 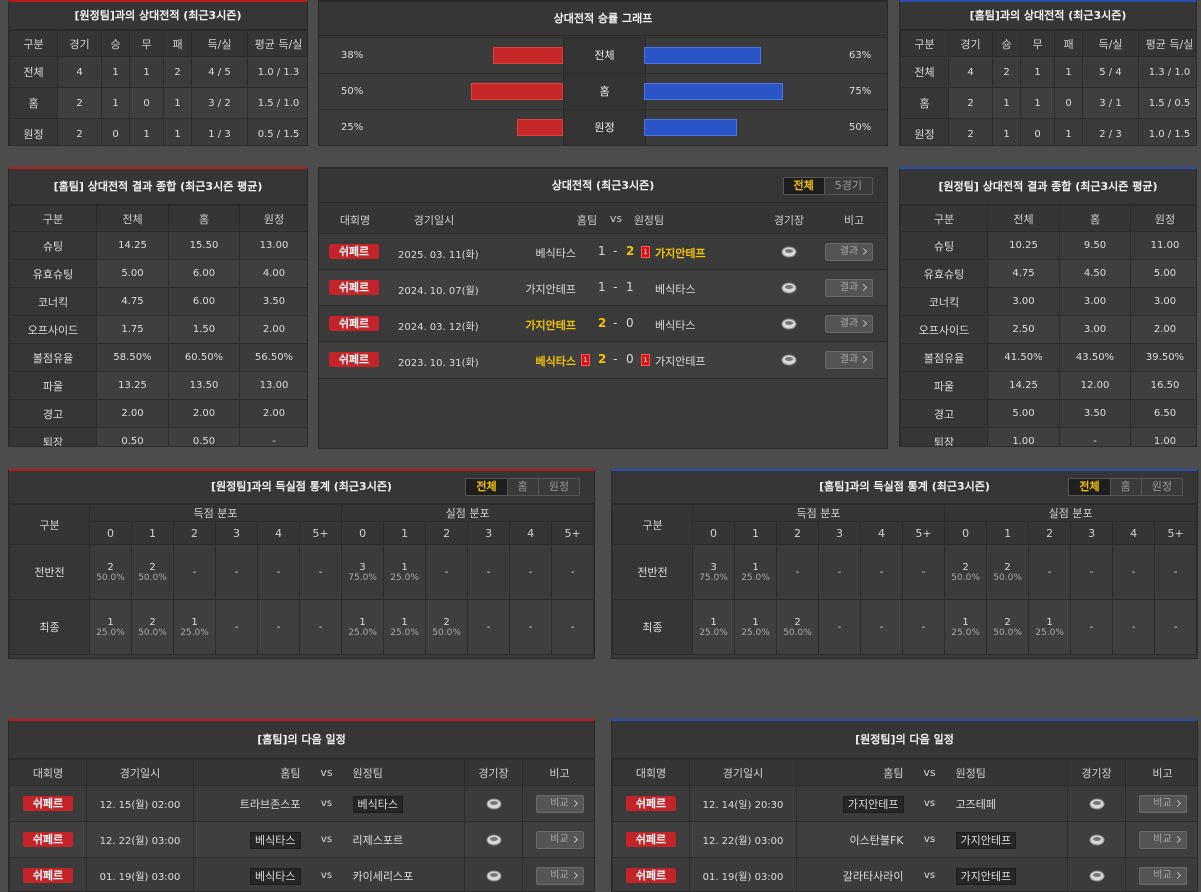 What do you see at coordinates (140, 839) in the screenshot?
I see `date-cell: 12. 22(월) 03:00` at bounding box center [140, 839].